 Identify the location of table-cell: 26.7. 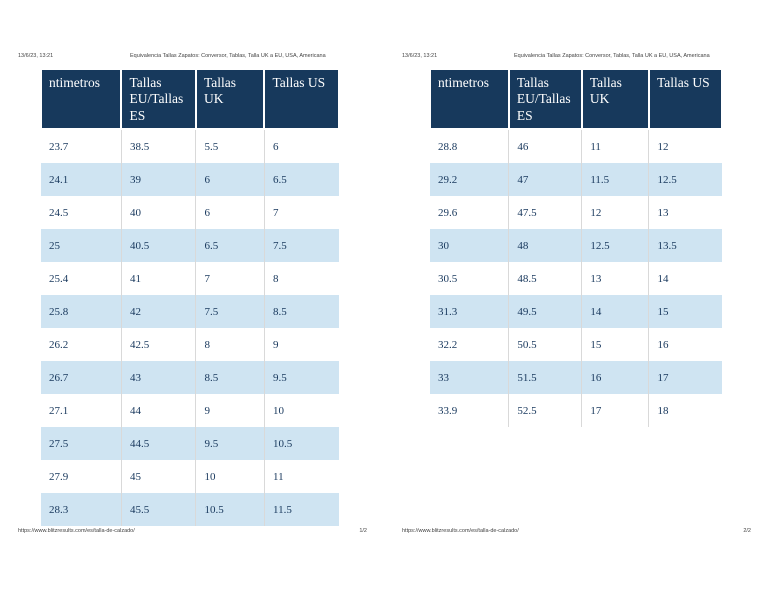
(81, 378).